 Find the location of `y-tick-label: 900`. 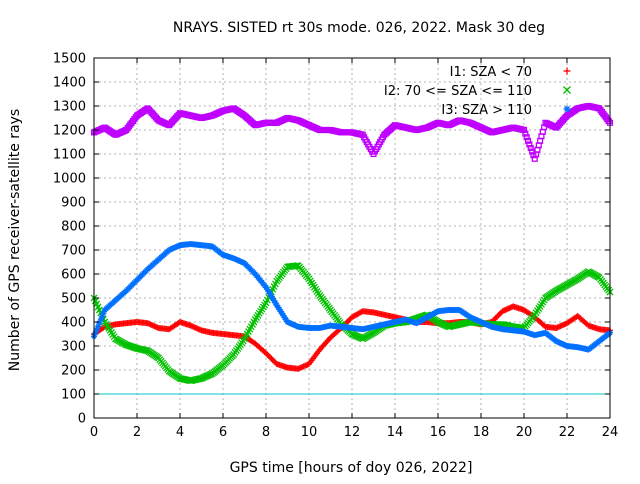

y-tick-label: 900 is located at coordinates (73, 203).